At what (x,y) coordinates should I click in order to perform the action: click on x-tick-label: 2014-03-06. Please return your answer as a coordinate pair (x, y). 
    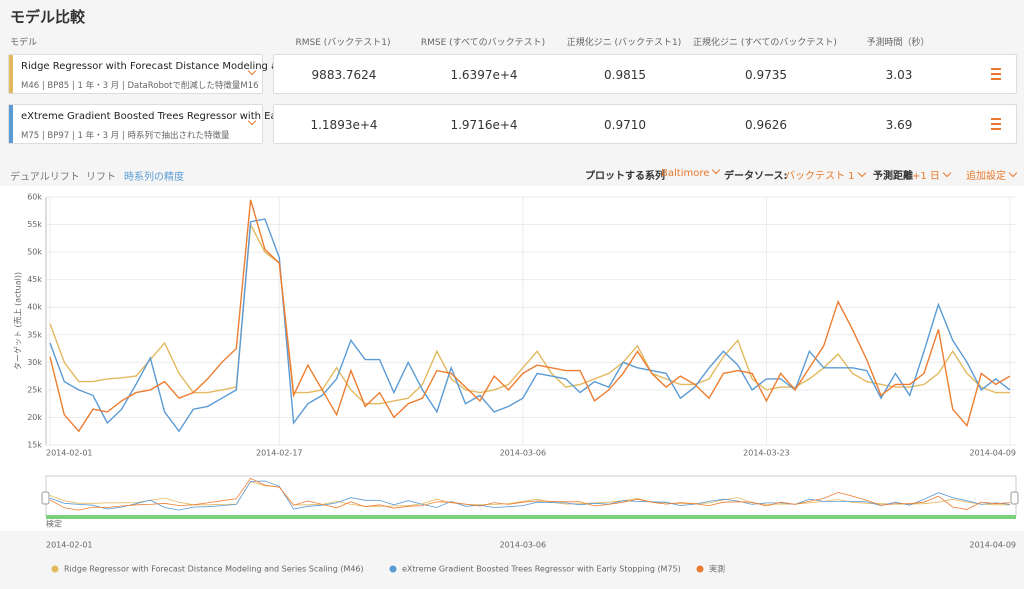
    Looking at the image, I should click on (523, 453).